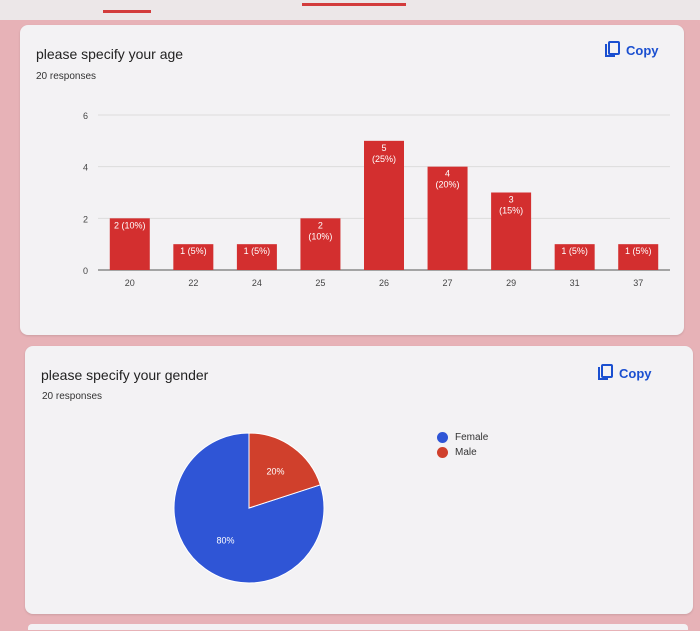  I want to click on tab-indicator, so click(127, 11).